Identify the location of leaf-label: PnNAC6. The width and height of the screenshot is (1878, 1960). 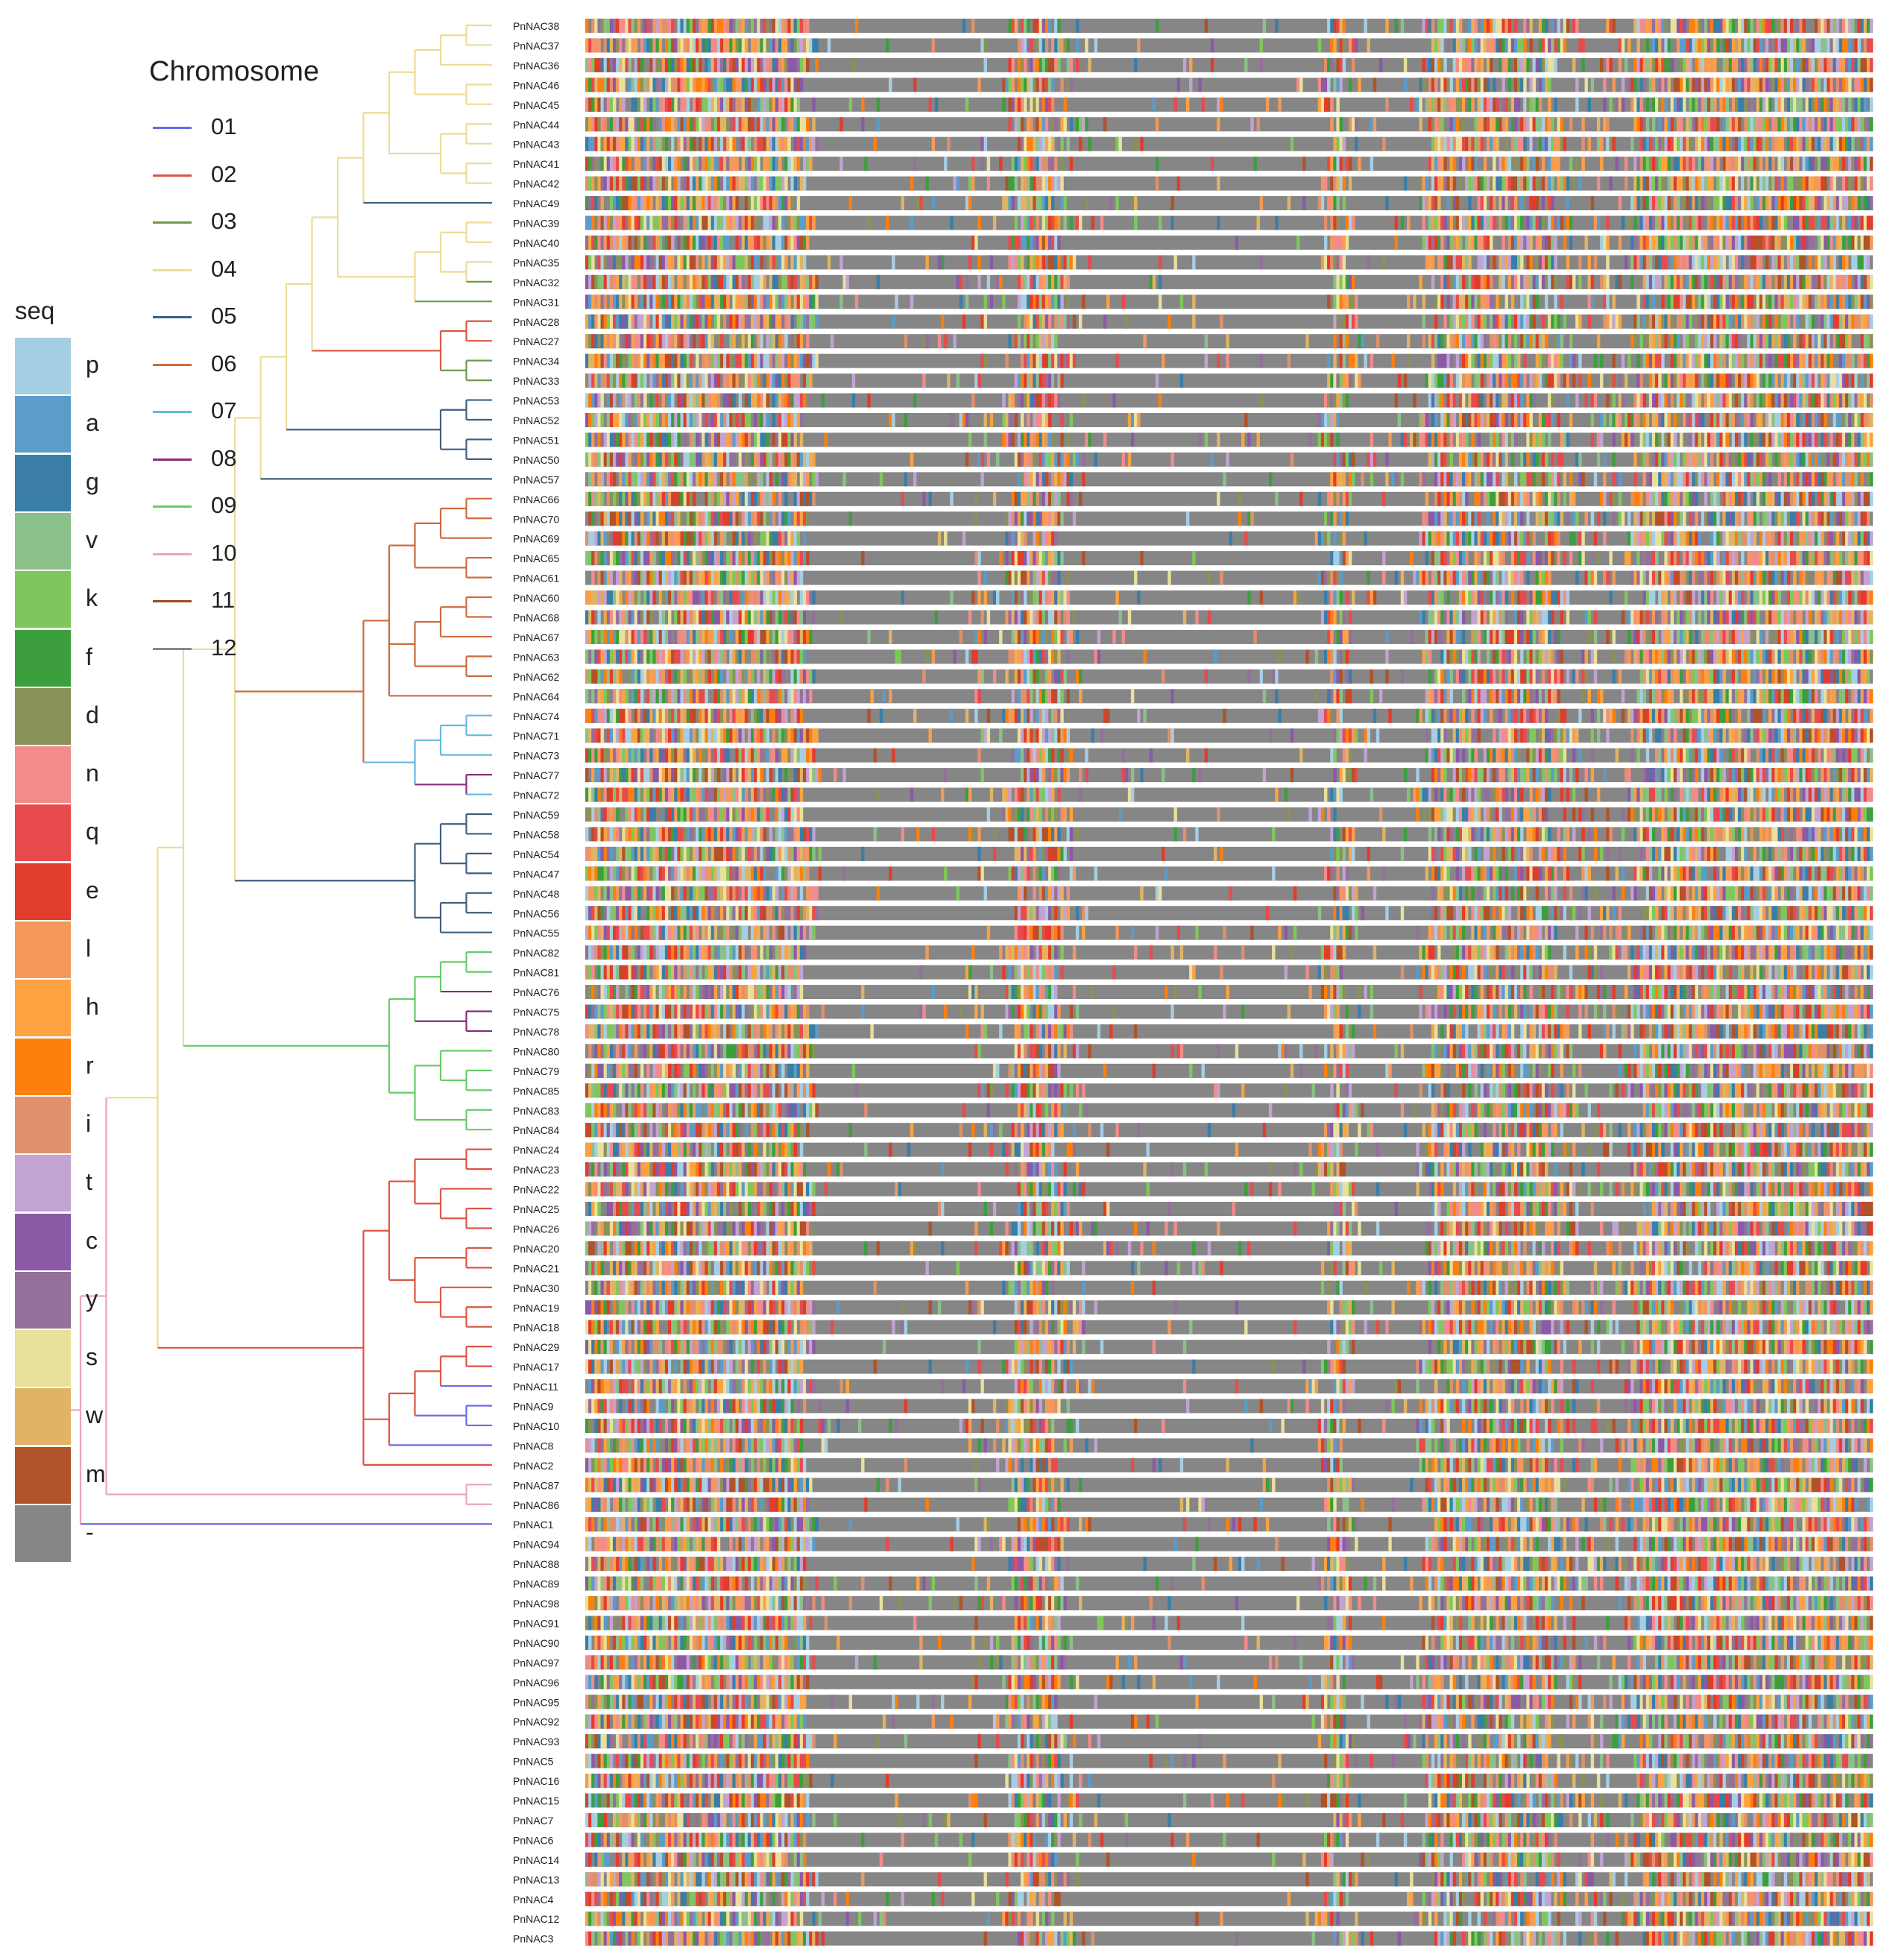
(533, 1840).